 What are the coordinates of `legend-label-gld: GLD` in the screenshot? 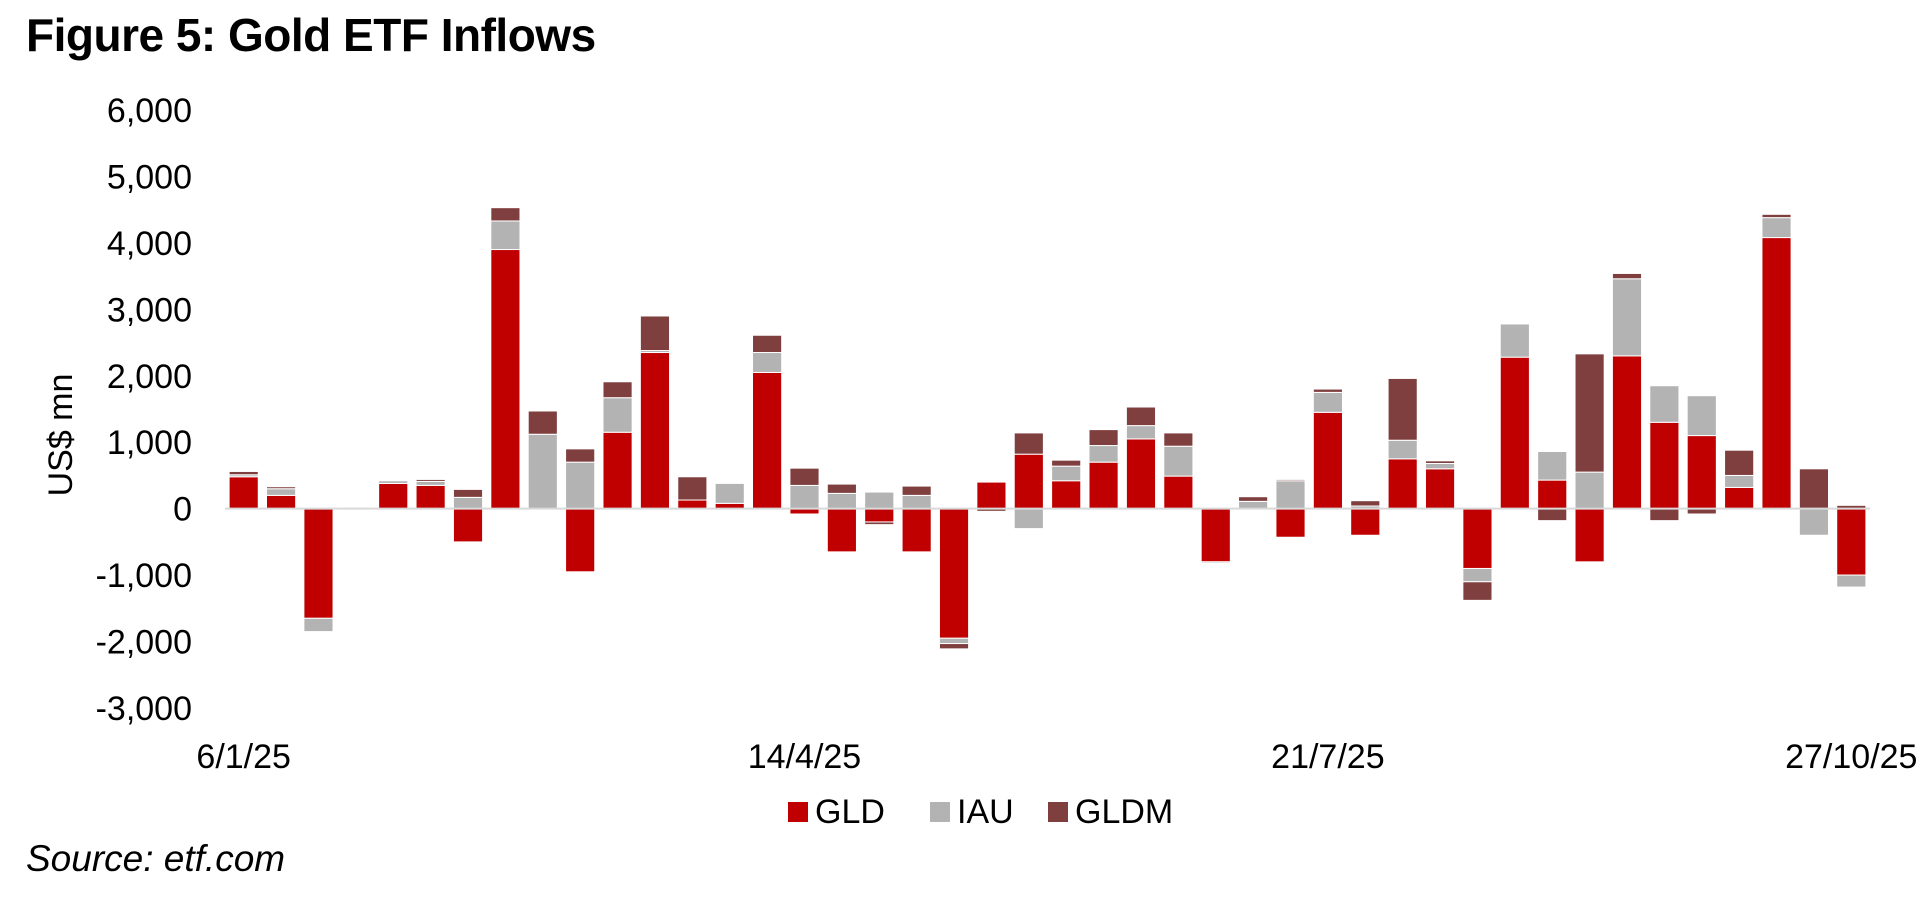 It's located at (850, 812).